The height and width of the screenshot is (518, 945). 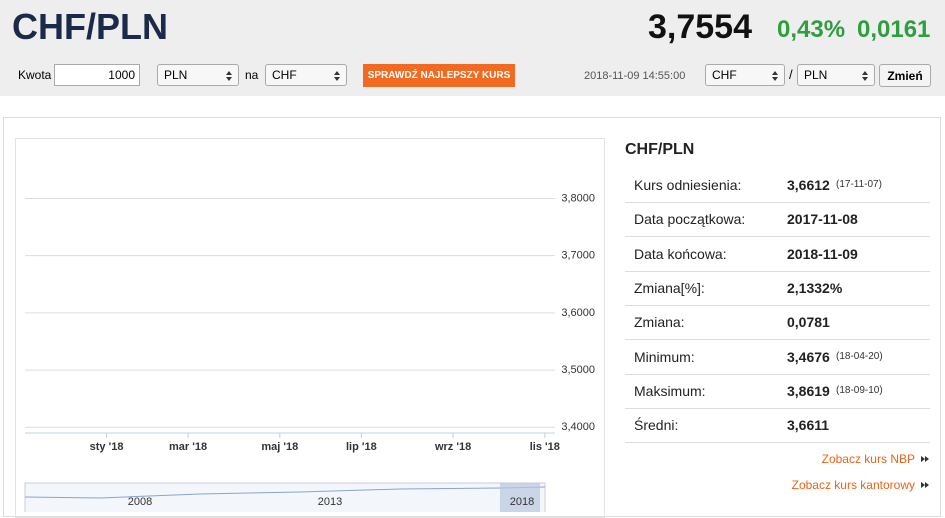 I want to click on row-label: Zmiana[%]:, so click(x=669, y=287).